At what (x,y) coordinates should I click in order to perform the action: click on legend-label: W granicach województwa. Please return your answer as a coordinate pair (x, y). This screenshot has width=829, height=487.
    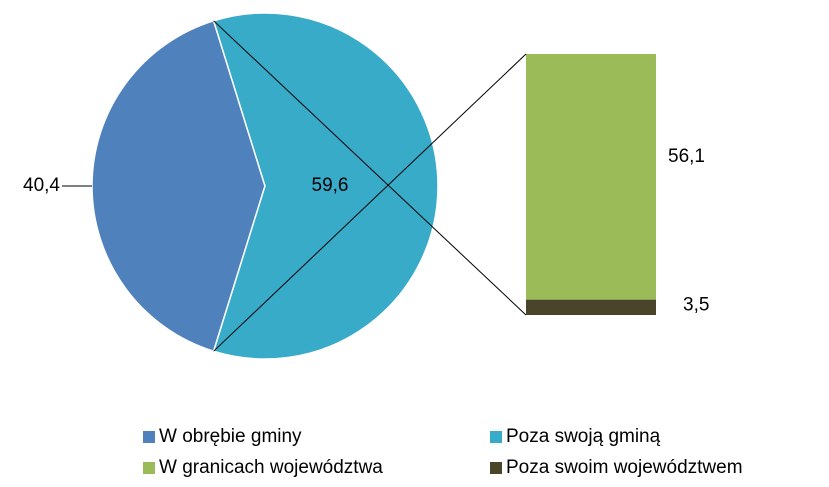
    Looking at the image, I should click on (271, 467).